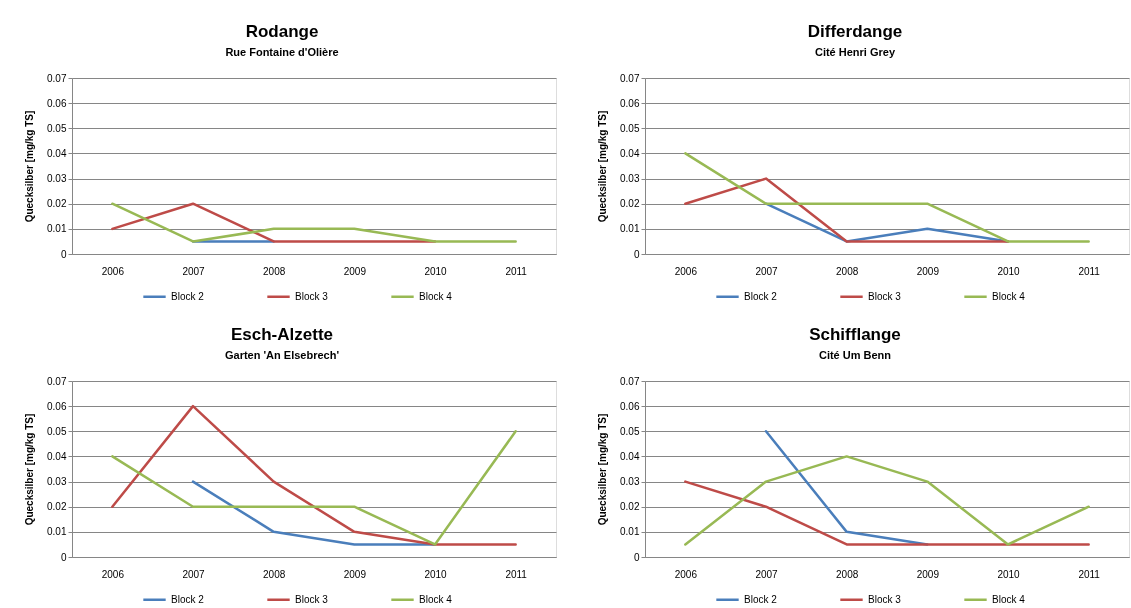 This screenshot has width=1131, height=608. What do you see at coordinates (855, 31) in the screenshot?
I see `chart-title: Differdange` at bounding box center [855, 31].